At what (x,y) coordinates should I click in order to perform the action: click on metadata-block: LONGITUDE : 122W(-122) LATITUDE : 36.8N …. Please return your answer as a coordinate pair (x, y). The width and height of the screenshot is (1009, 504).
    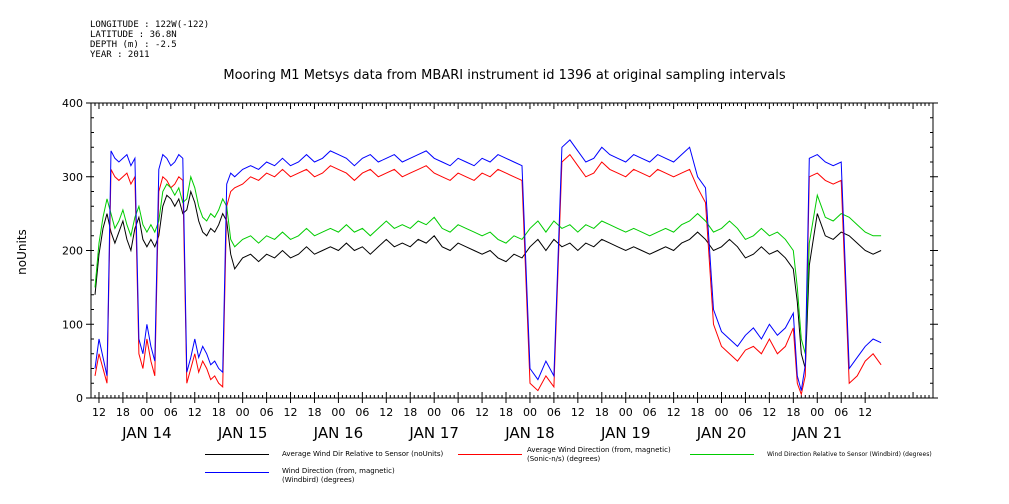
    Looking at the image, I should click on (149, 40).